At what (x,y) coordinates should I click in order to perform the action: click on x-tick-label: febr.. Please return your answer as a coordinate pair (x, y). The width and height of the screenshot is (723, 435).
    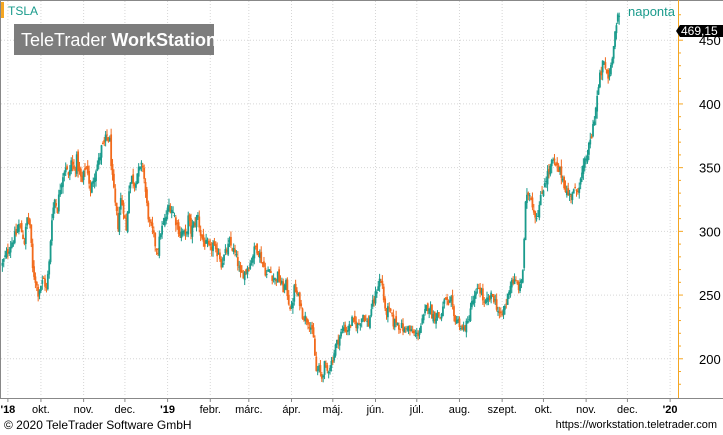
    Looking at the image, I should click on (210, 410).